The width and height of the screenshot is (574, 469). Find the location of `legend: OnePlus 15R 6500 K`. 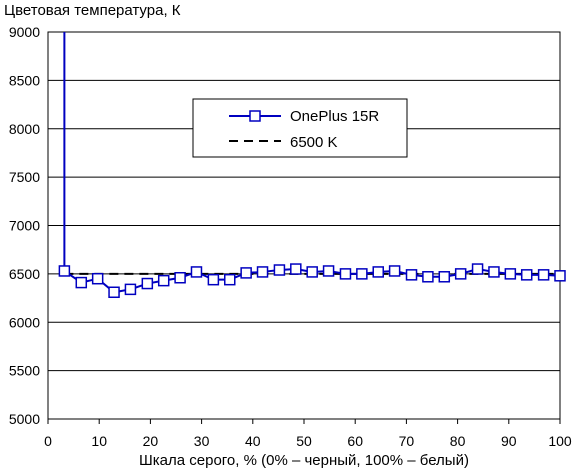

legend: OnePlus 15R 6500 K is located at coordinates (300, 128).